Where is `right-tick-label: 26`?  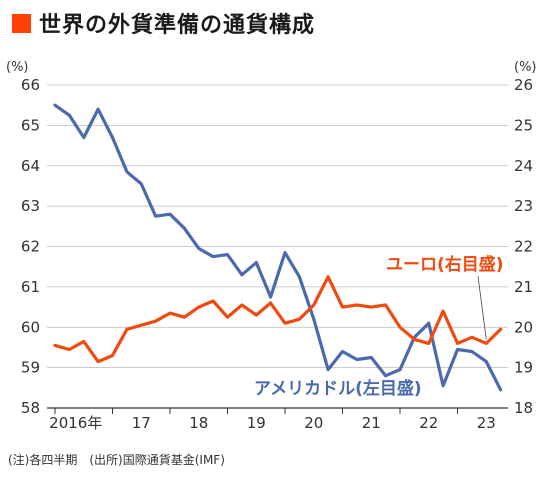 right-tick-label: 26 is located at coordinates (523, 85).